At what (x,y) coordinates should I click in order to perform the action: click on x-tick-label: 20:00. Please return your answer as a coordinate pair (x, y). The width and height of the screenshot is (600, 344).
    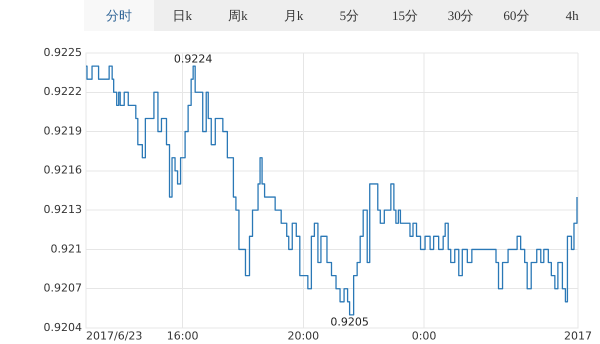
    Looking at the image, I should click on (303, 335).